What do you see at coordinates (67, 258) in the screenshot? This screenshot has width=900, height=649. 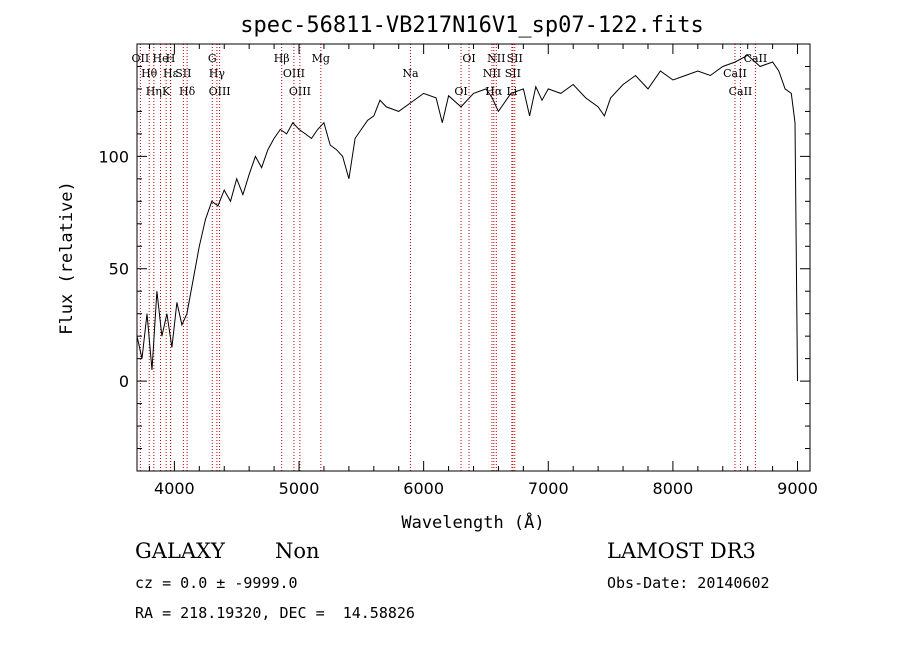 I see `y-axis-label: Flux (relative)` at bounding box center [67, 258].